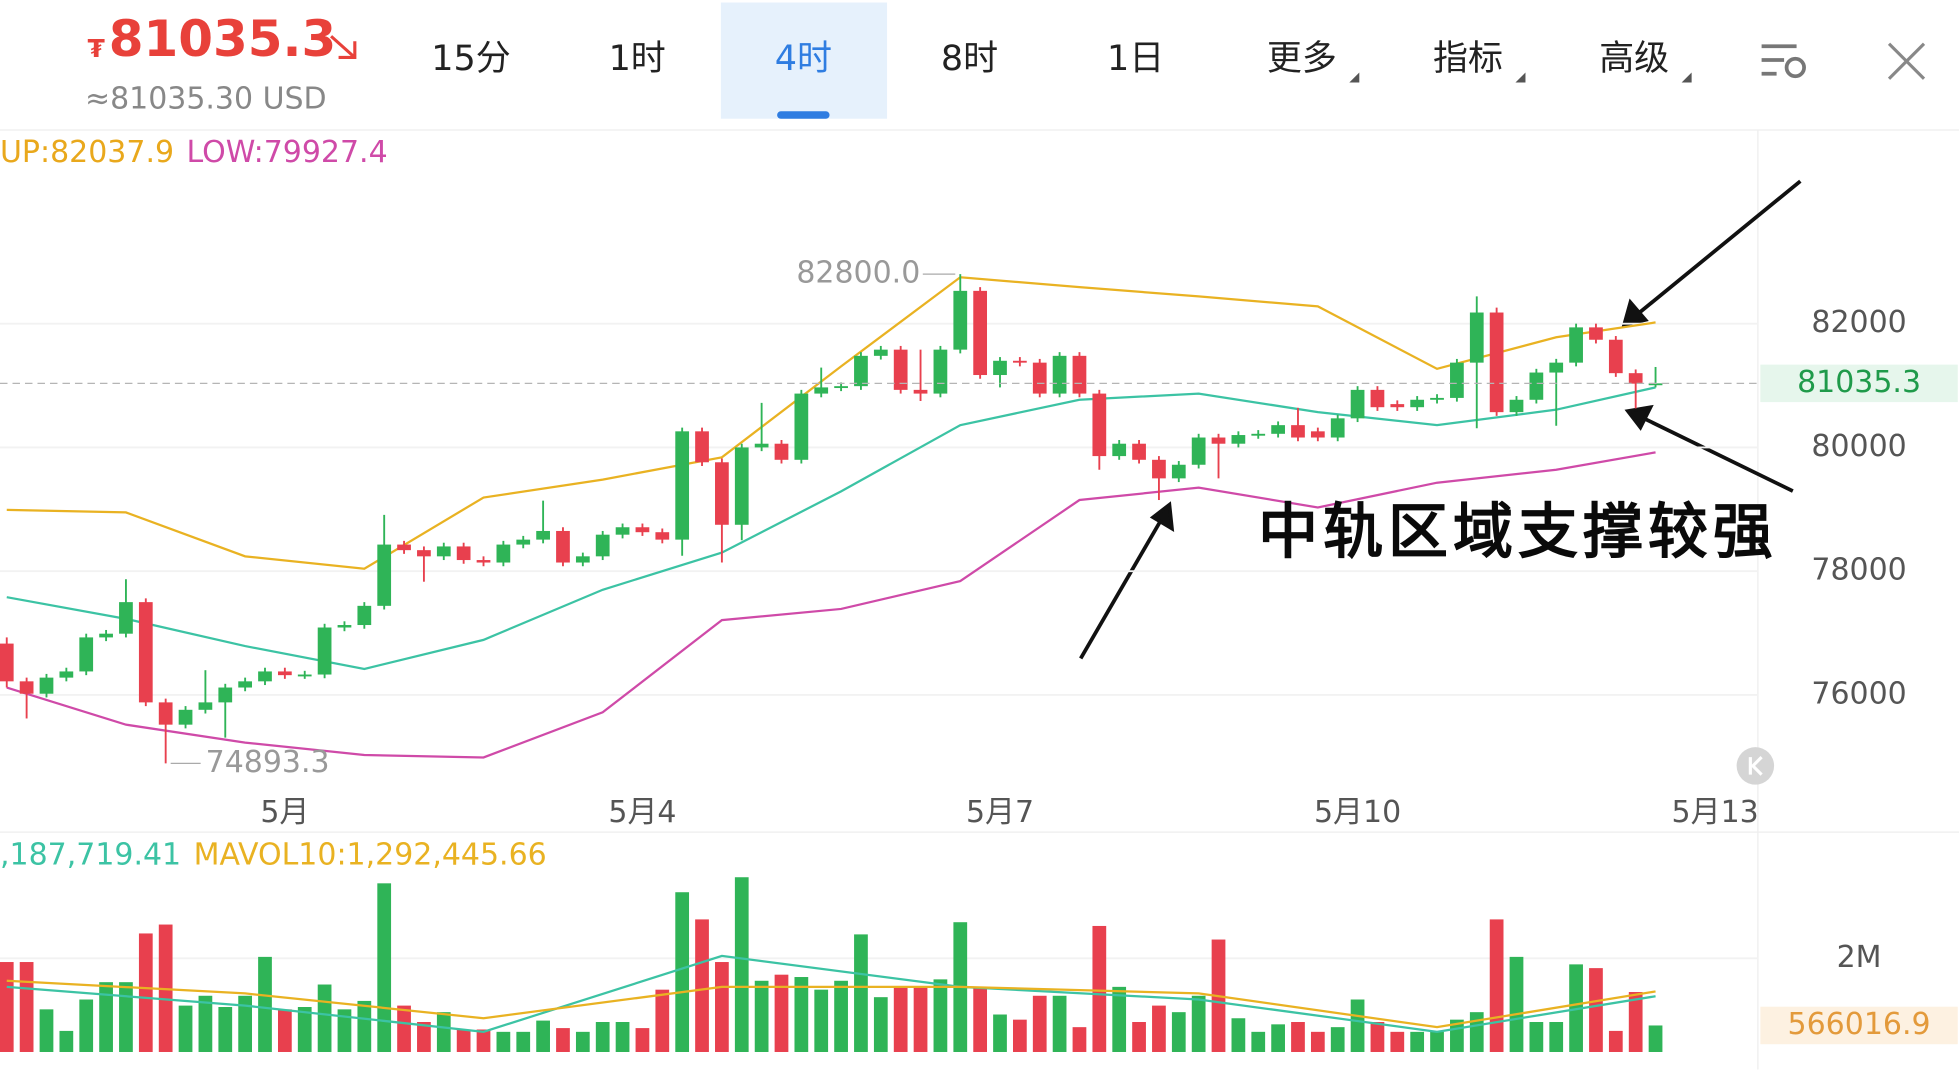  I want to click on volume-ma-line, so click(831, 993).